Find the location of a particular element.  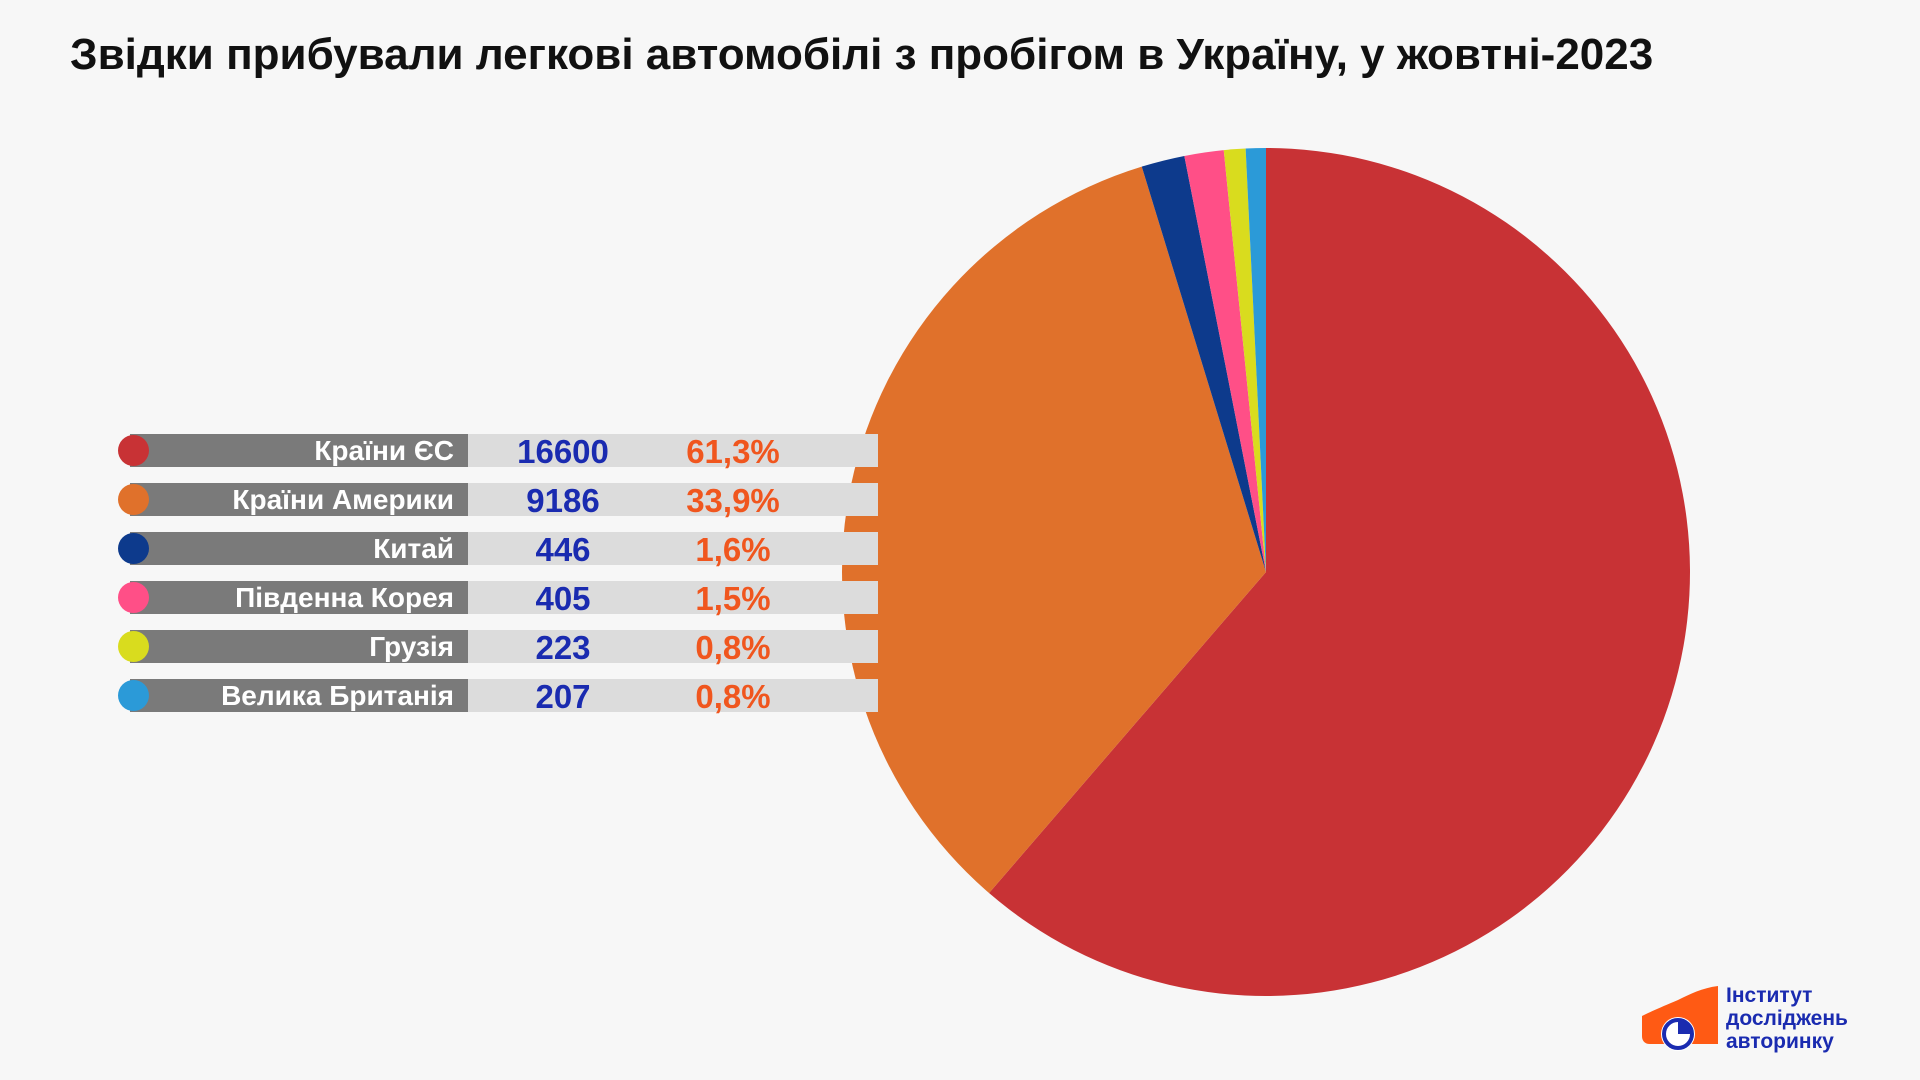

legend-value-label: 9186 is located at coordinates (563, 500).